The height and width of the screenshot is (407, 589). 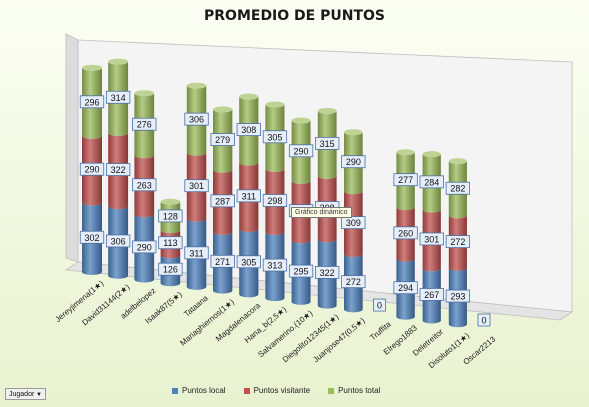 I want to click on data-label-cat-5-series-2: 279, so click(x=222, y=140).